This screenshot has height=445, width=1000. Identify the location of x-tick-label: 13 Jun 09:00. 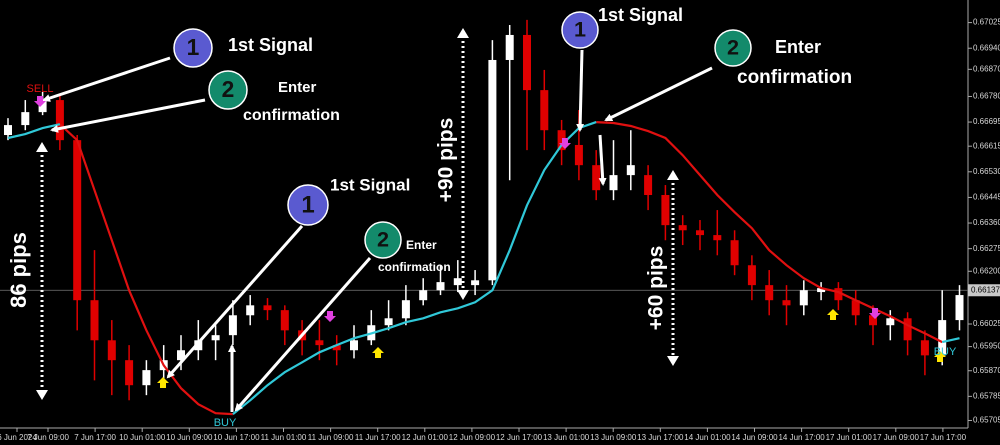
(613, 437).